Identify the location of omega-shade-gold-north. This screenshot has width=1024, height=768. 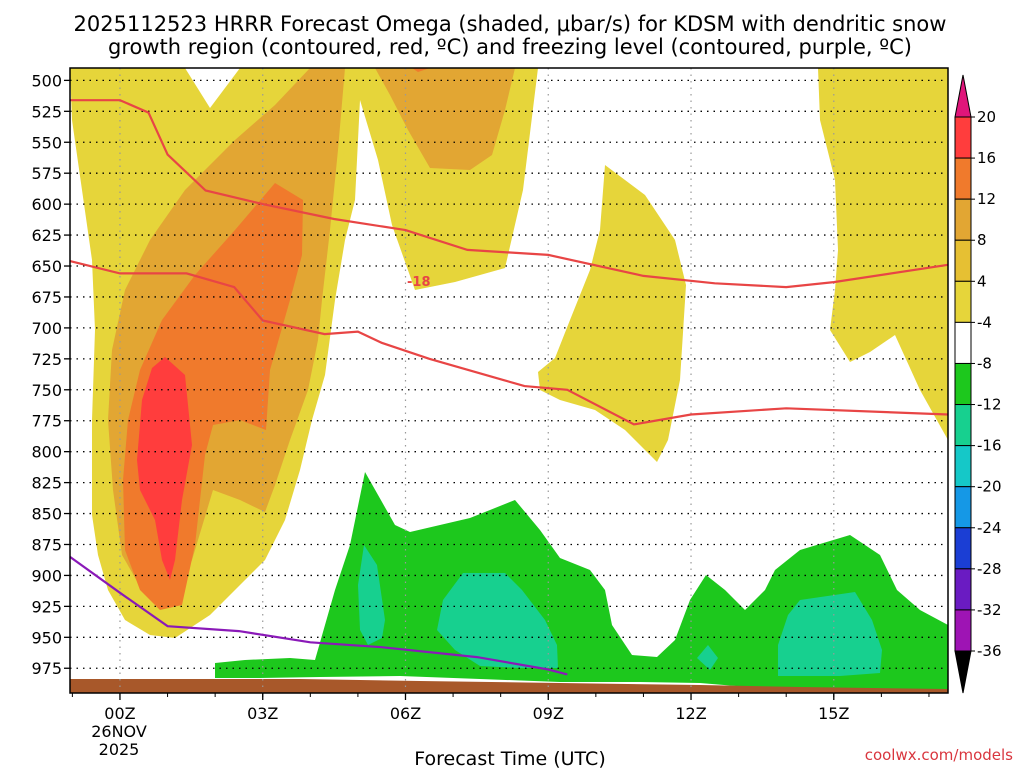
(445, 119).